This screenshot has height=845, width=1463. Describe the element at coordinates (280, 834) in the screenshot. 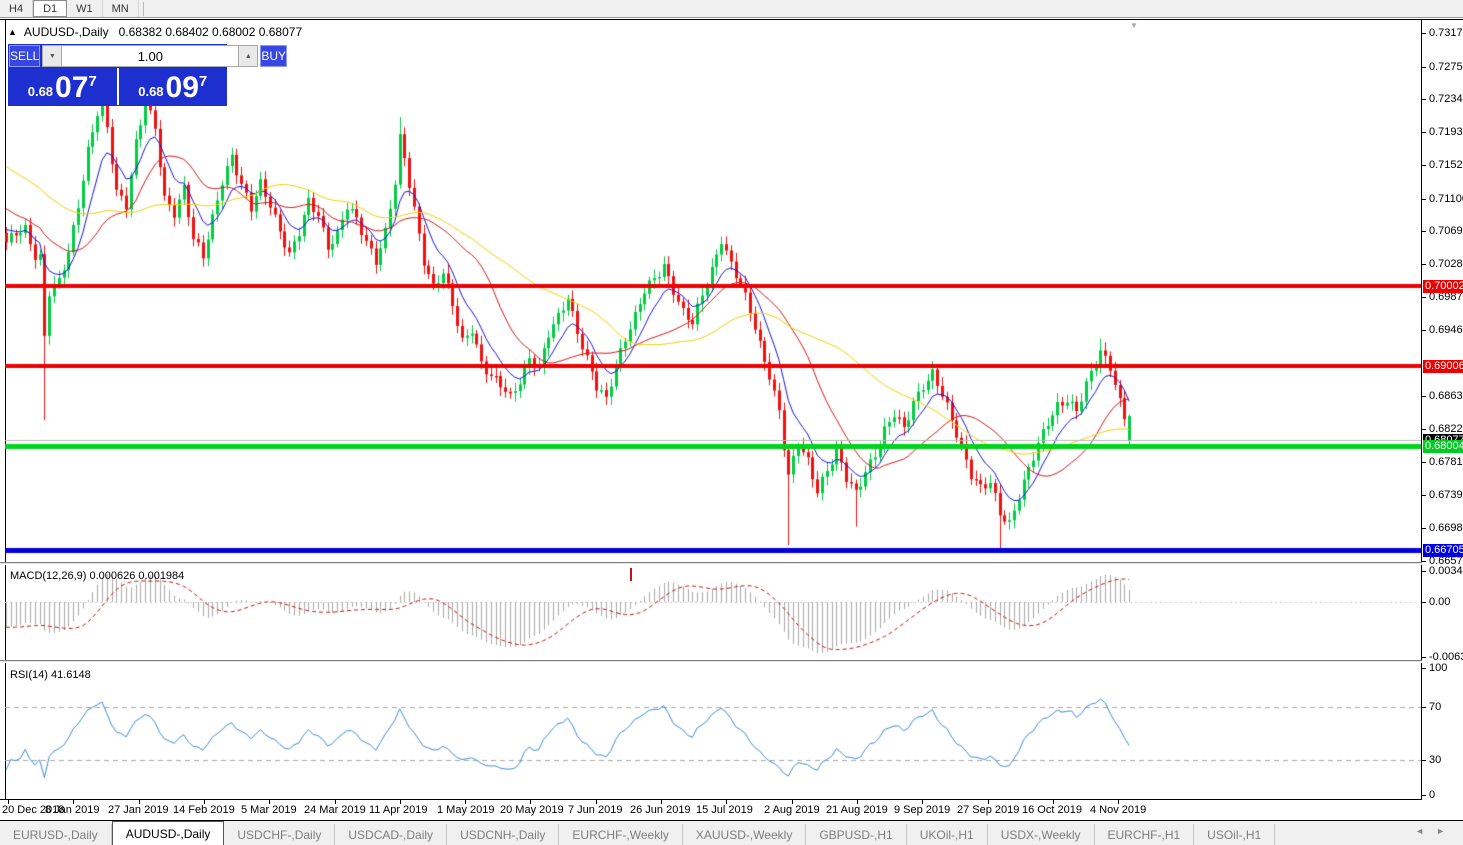

I see `tab-usdchf-daily: USDCHF-,Daily` at that location.